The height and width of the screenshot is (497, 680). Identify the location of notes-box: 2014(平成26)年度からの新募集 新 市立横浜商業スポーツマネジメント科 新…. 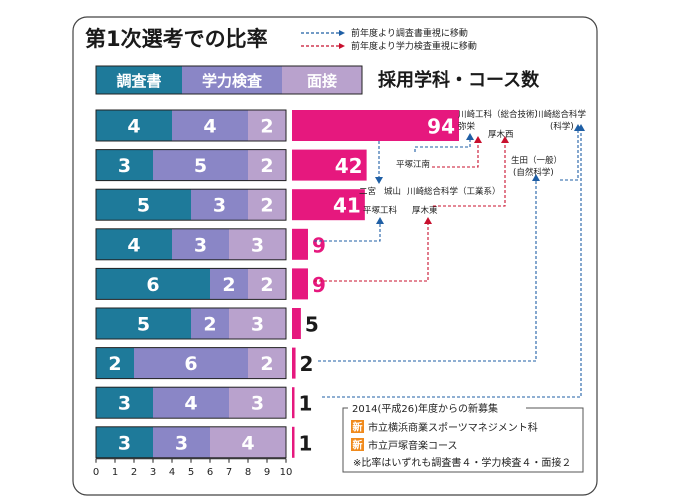
(463, 437).